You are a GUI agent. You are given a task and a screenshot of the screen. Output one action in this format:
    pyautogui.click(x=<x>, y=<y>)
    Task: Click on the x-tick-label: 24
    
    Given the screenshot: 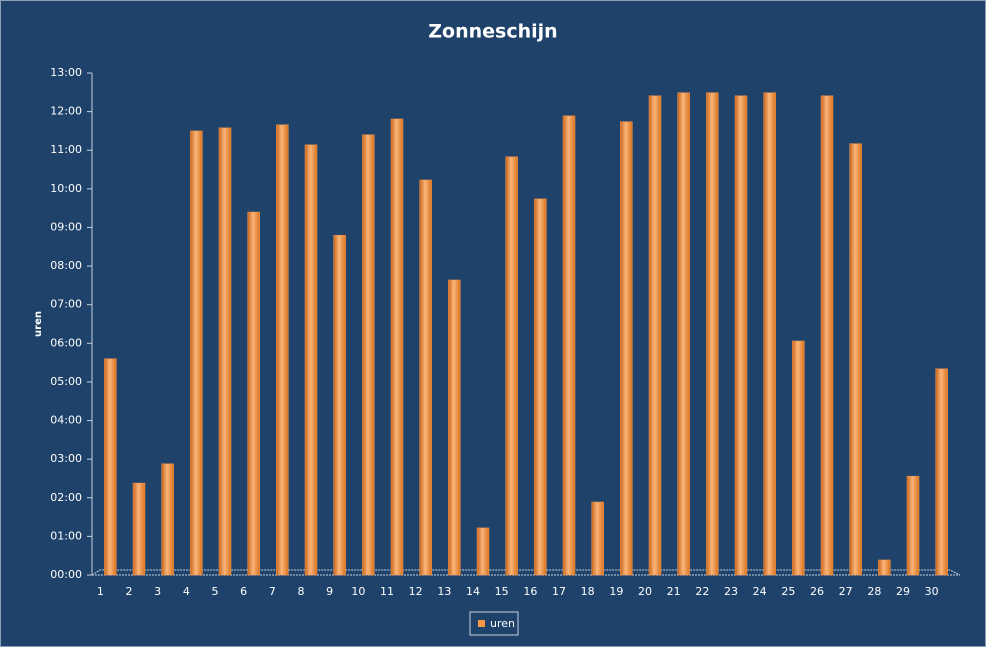 What is the action you would take?
    pyautogui.click(x=760, y=591)
    